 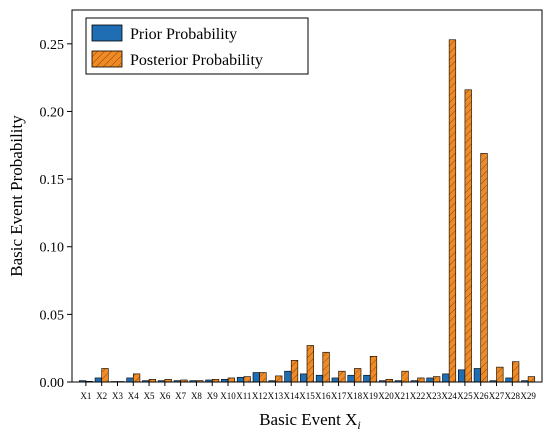 What do you see at coordinates (52, 248) in the screenshot?
I see `y-tick-label: 0.10` at bounding box center [52, 248].